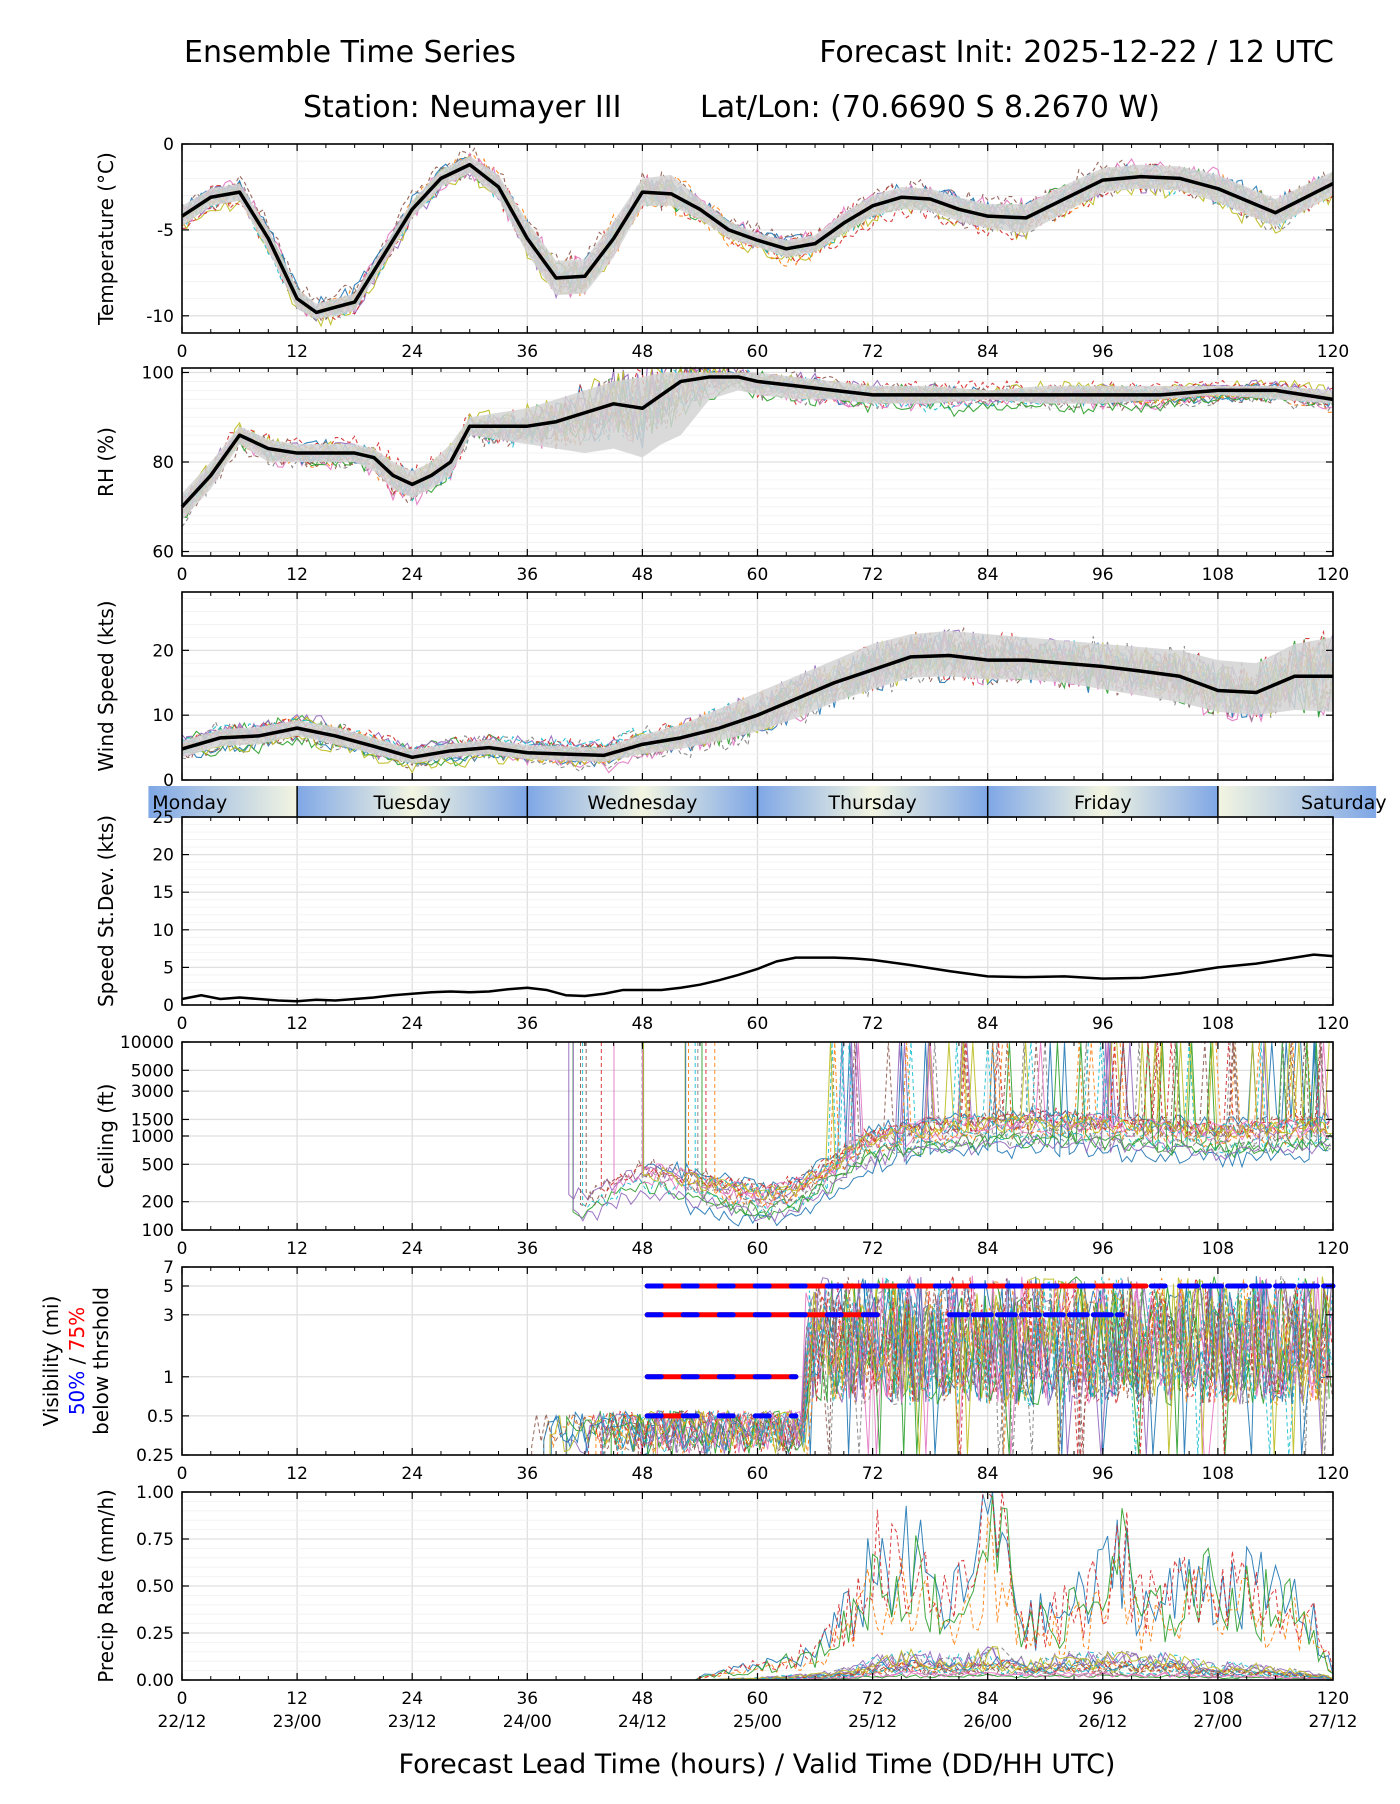  Describe the element at coordinates (757, 441) in the screenshot. I see `rh-ensemble-mean-line` at that location.